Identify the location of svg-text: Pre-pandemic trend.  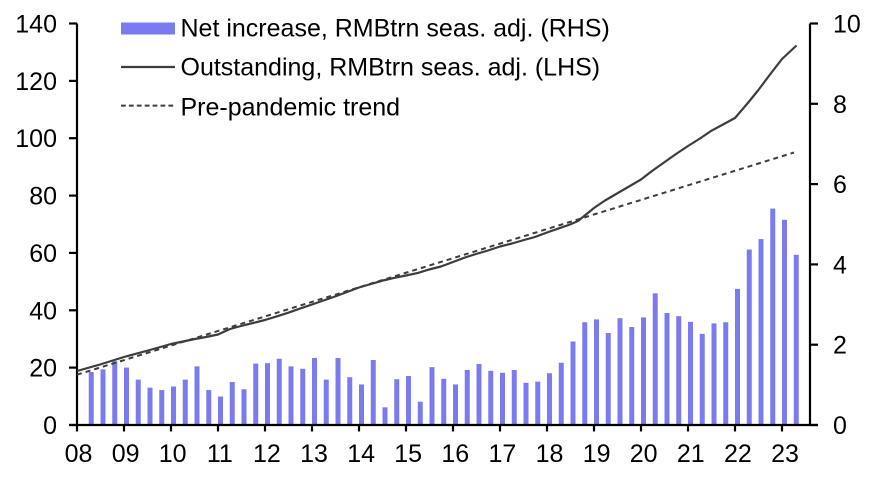
(291, 108).